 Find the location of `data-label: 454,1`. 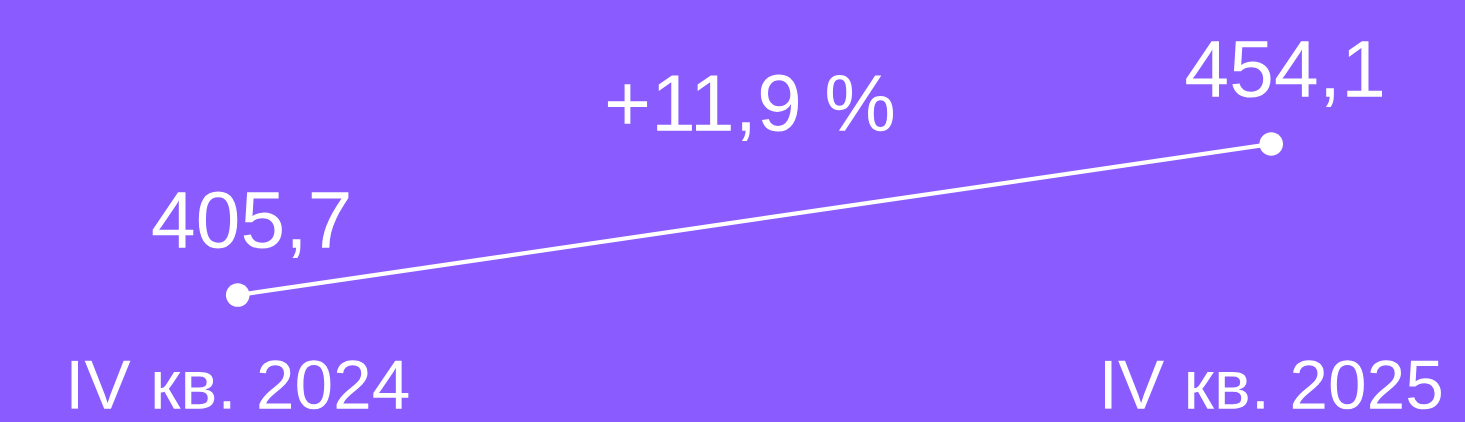

data-label: 454,1 is located at coordinates (1284, 74).